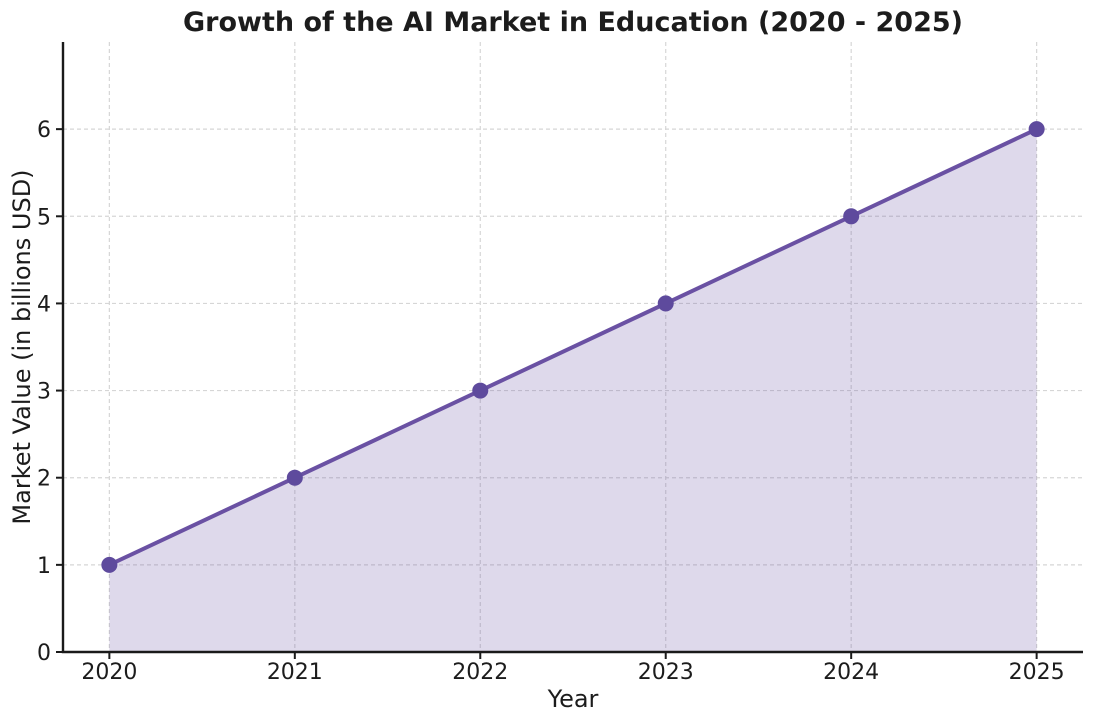 This screenshot has width=1095, height=720. I want to click on x-tick-label: 2023, so click(666, 672).